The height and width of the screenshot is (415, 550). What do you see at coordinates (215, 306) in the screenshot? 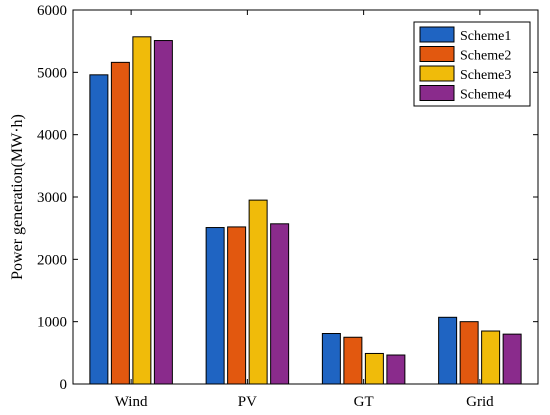
I see `bar-scheme1-pv` at bounding box center [215, 306].